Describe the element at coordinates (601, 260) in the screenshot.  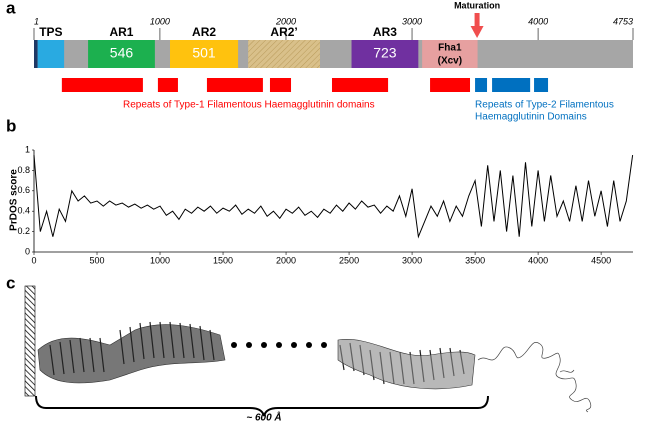
I see `x-tick-label: 4500` at that location.